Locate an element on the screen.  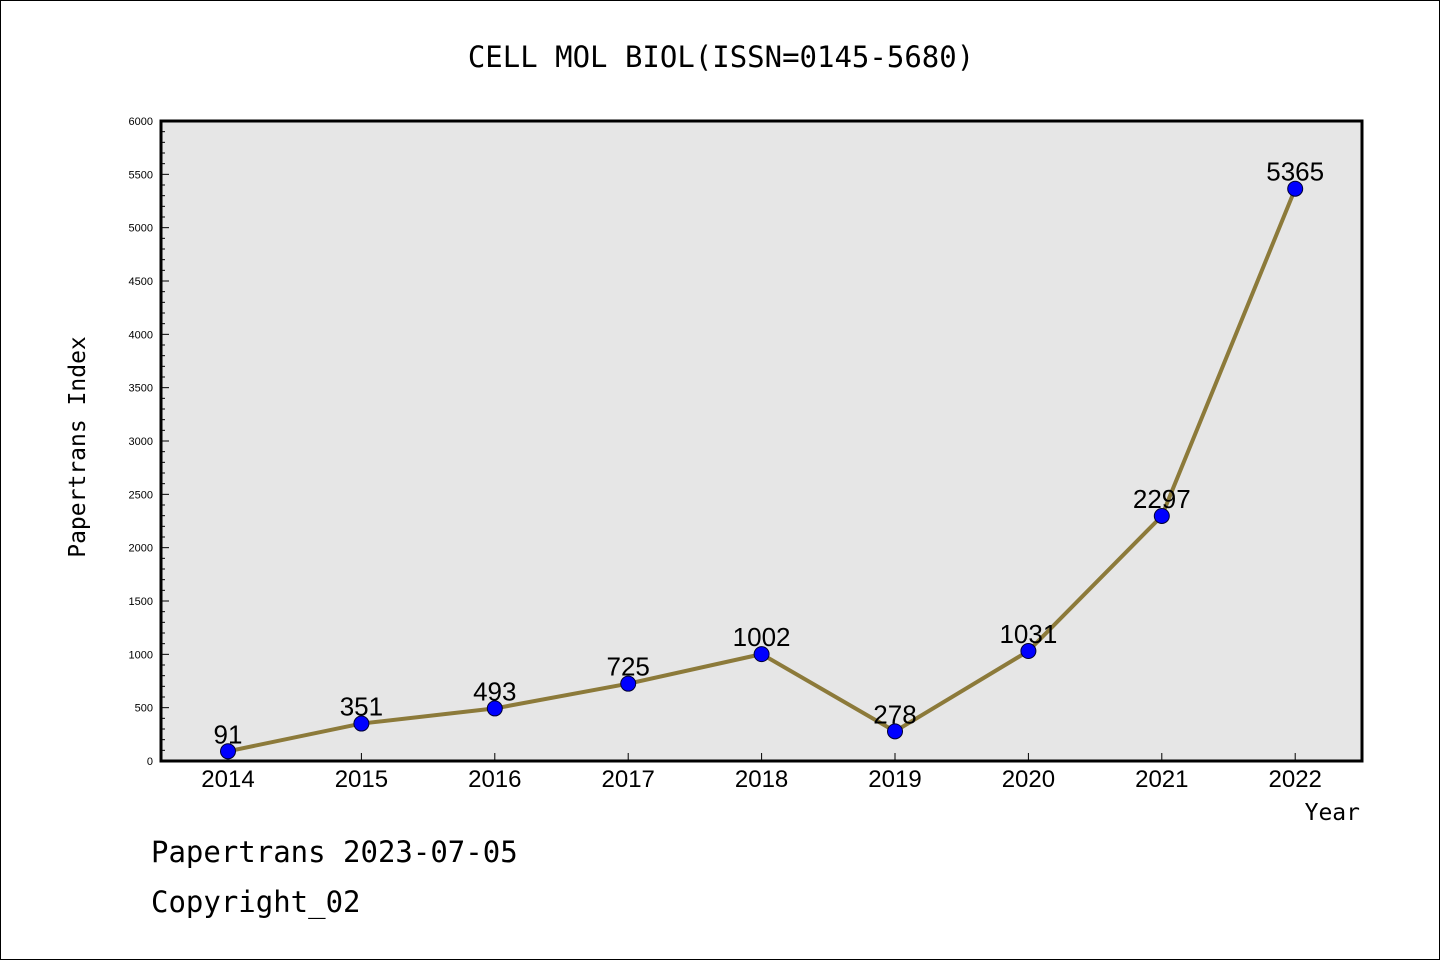
y-tick-label: 3000 is located at coordinates (141, 442).